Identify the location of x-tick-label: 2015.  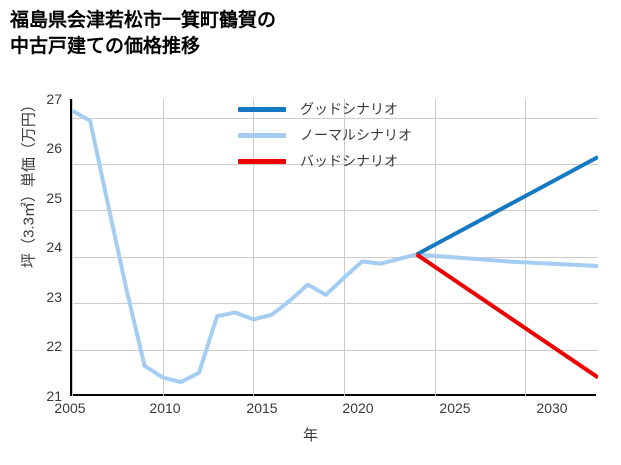
(262, 408).